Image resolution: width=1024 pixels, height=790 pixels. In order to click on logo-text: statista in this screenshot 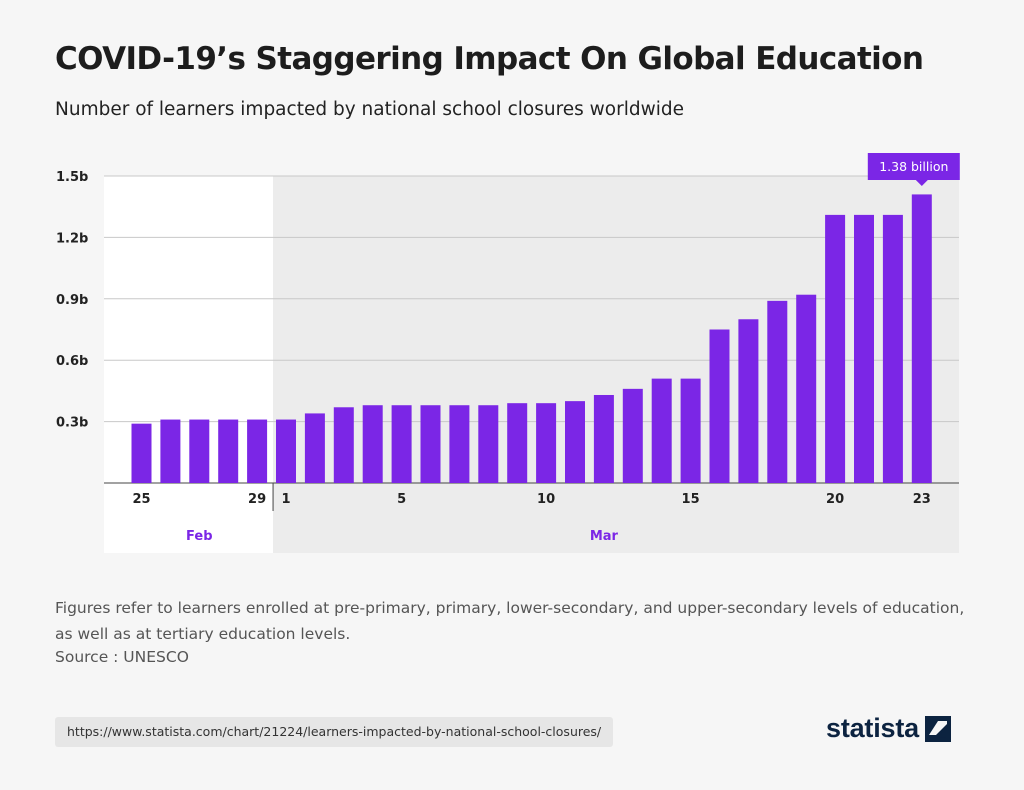, I will do `click(872, 728)`.